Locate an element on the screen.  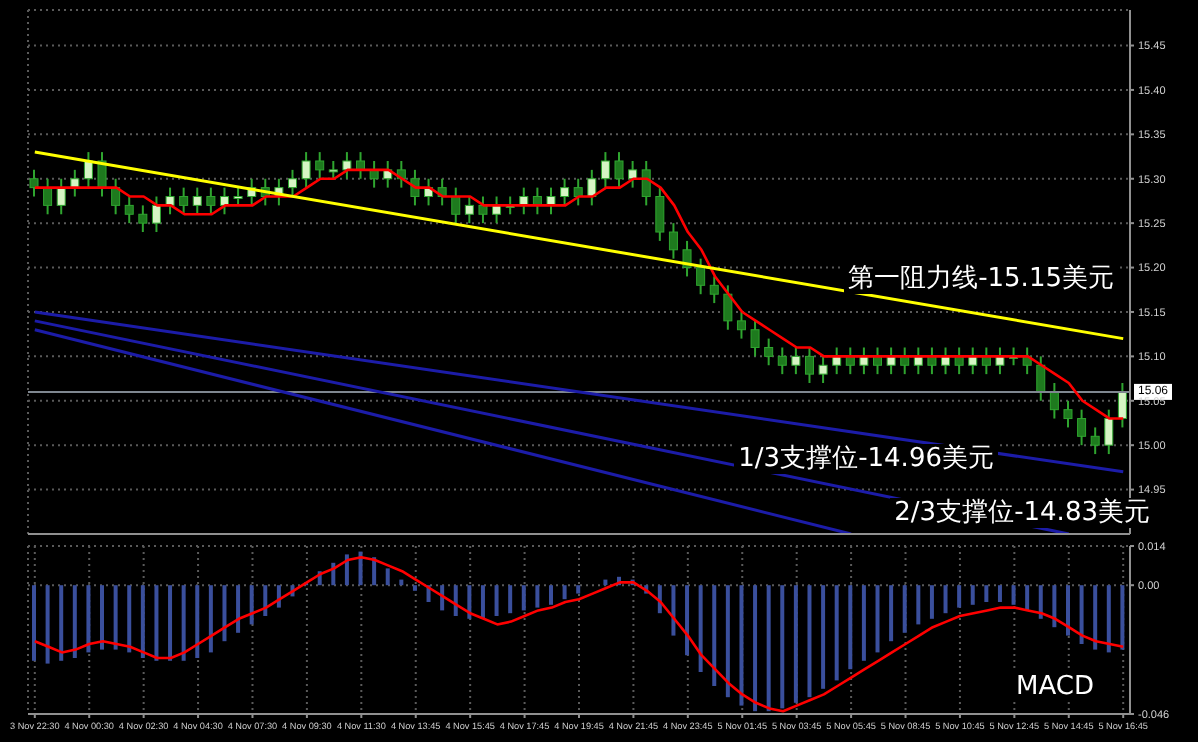
annotation: 2/3支撑位-14.83美元 is located at coordinates (1022, 513).